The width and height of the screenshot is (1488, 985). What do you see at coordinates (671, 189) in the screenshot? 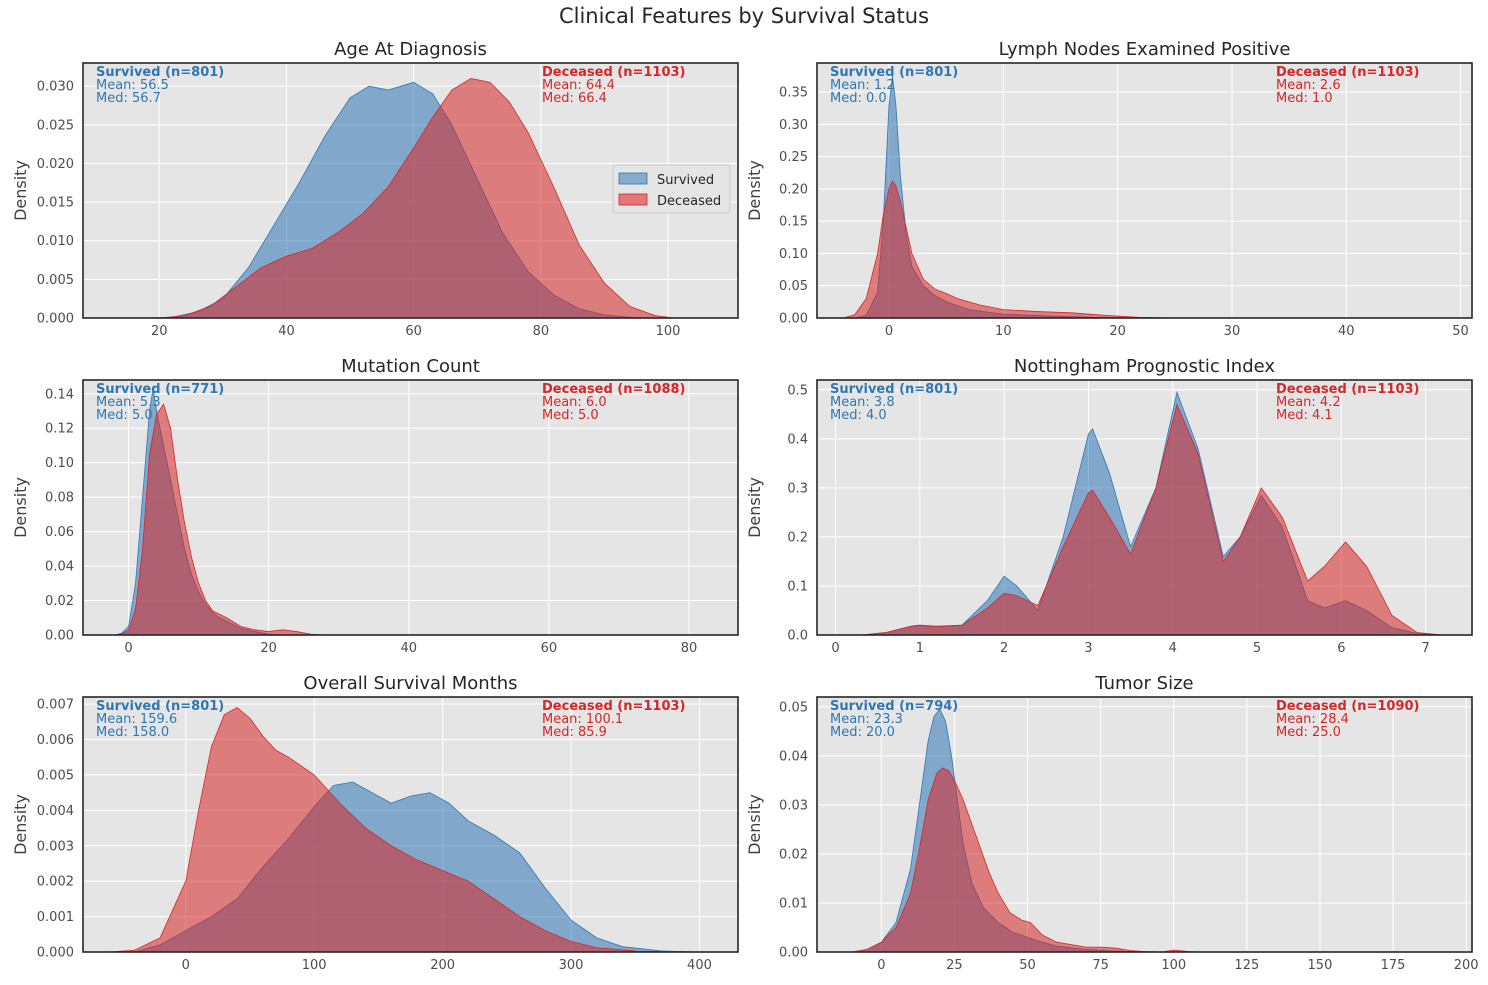
I see `legend: Survived Deceased` at bounding box center [671, 189].